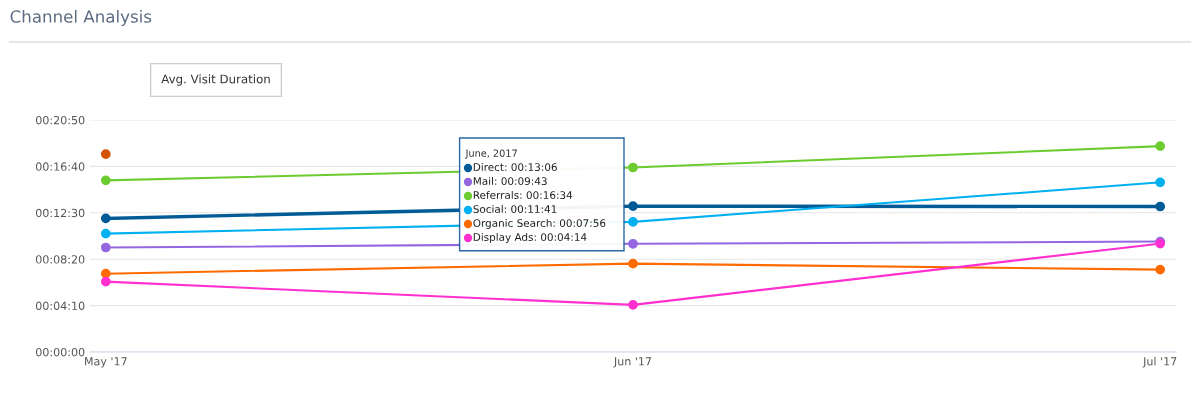 The width and height of the screenshot is (1200, 400). What do you see at coordinates (106, 362) in the screenshot?
I see `x-tick-label: May '17` at bounding box center [106, 362].